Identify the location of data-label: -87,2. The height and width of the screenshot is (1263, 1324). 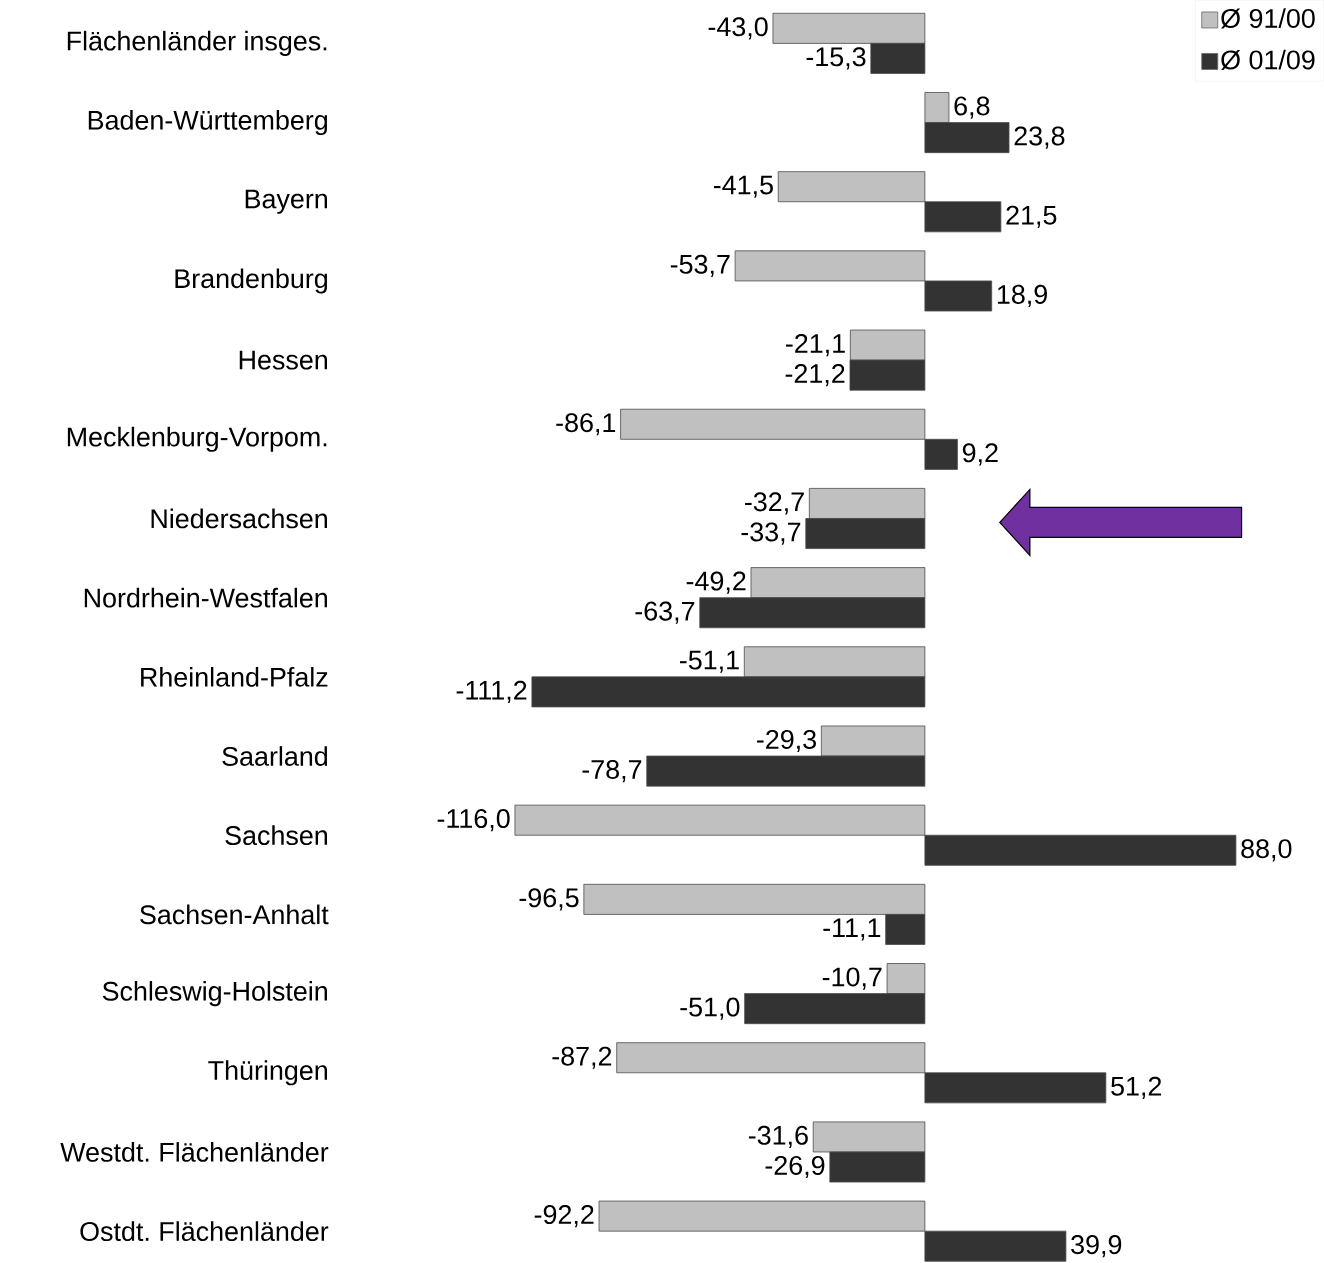
(582, 1057).